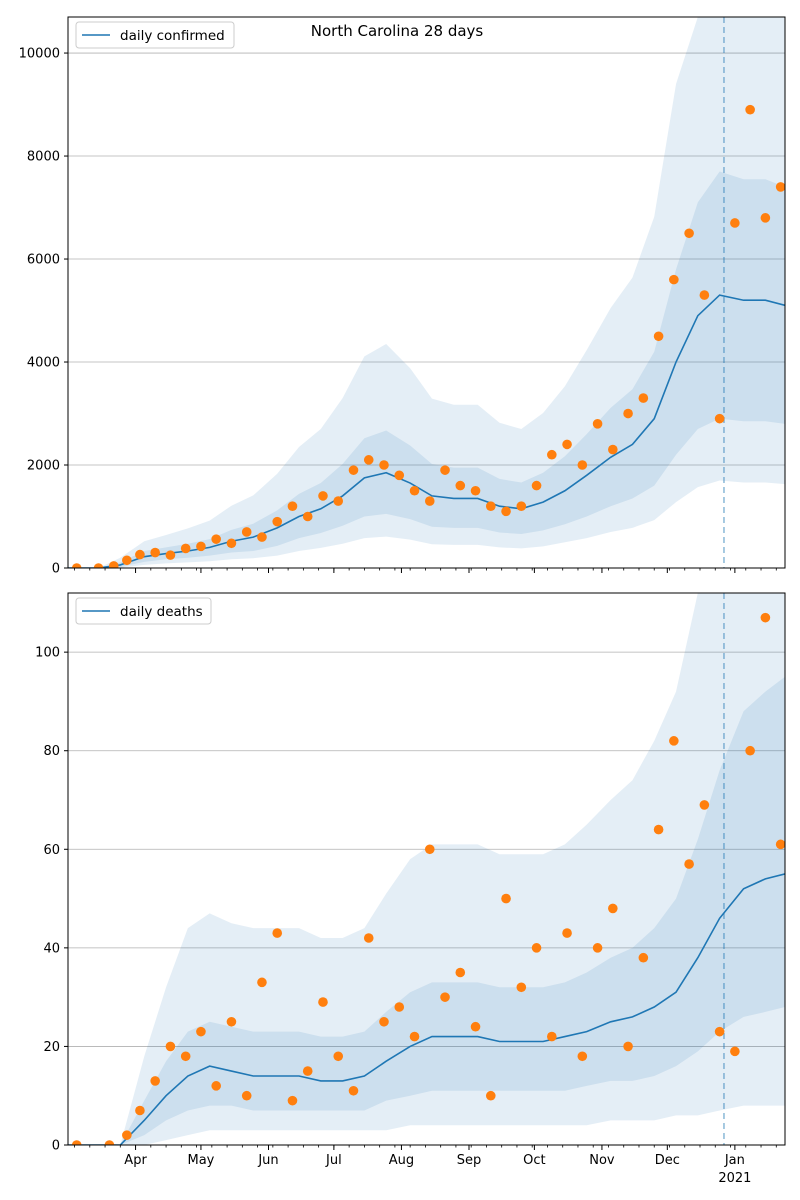  I want to click on x-tick-label: May, so click(200, 1160).